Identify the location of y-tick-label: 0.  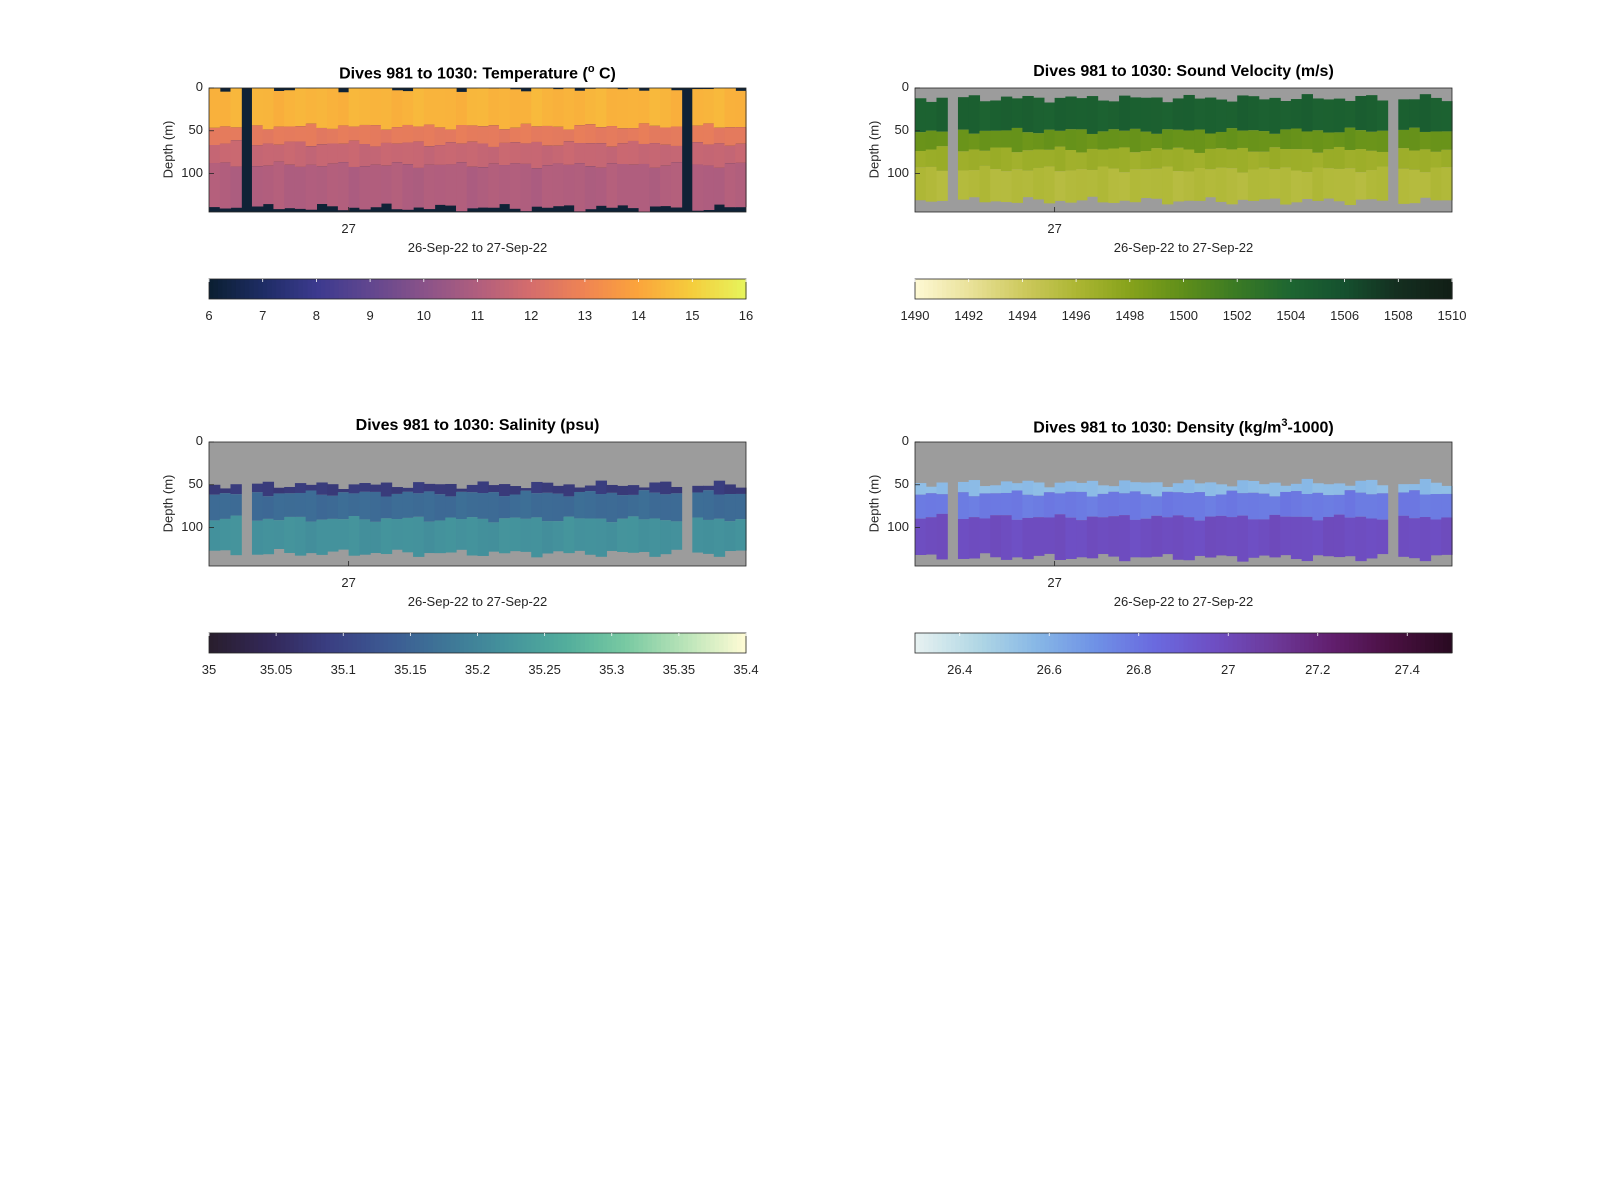
(905, 440).